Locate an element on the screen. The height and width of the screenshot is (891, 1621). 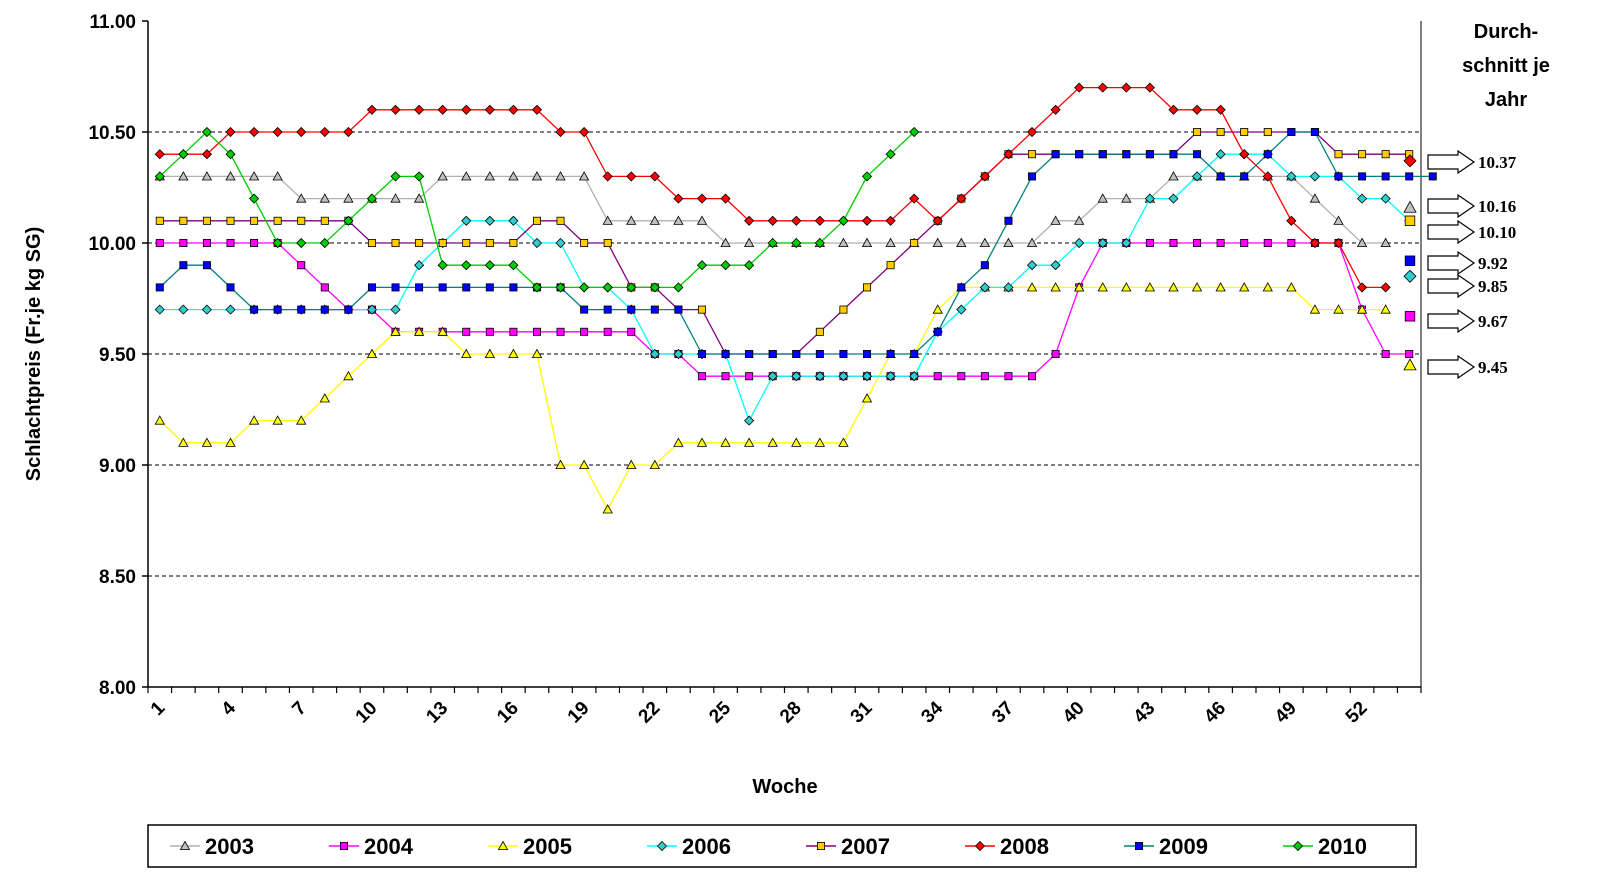
x-tick-labels: 1 4 7 10 13 16 19 22 25 28 31 34 37 40 43 46 49 52 is located at coordinates (759, 712).